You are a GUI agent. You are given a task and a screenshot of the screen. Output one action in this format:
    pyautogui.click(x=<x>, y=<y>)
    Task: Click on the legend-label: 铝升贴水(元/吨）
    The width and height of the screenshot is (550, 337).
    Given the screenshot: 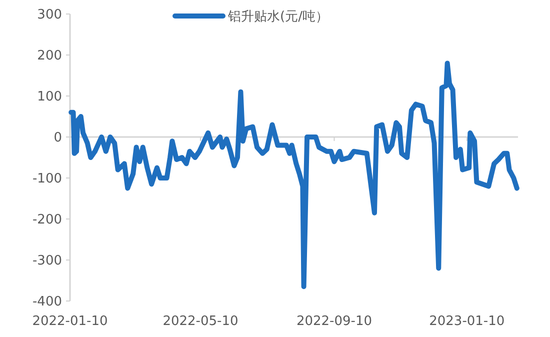 What is the action you would take?
    pyautogui.click(x=277, y=17)
    